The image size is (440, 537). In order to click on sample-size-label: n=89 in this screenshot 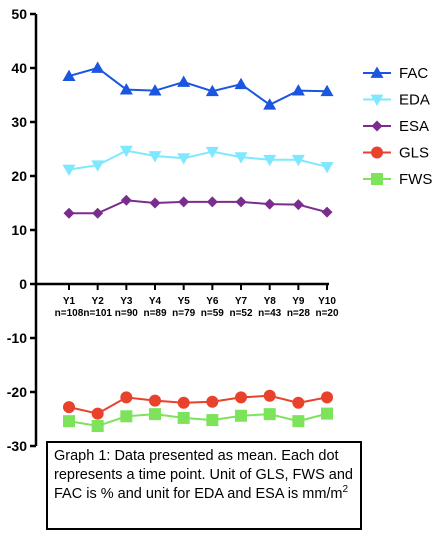, I will do `click(155, 313)`.